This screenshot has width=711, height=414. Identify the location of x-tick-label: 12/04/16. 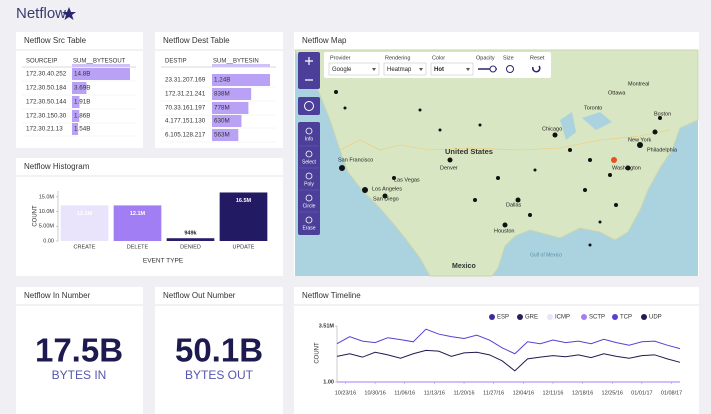
(523, 393).